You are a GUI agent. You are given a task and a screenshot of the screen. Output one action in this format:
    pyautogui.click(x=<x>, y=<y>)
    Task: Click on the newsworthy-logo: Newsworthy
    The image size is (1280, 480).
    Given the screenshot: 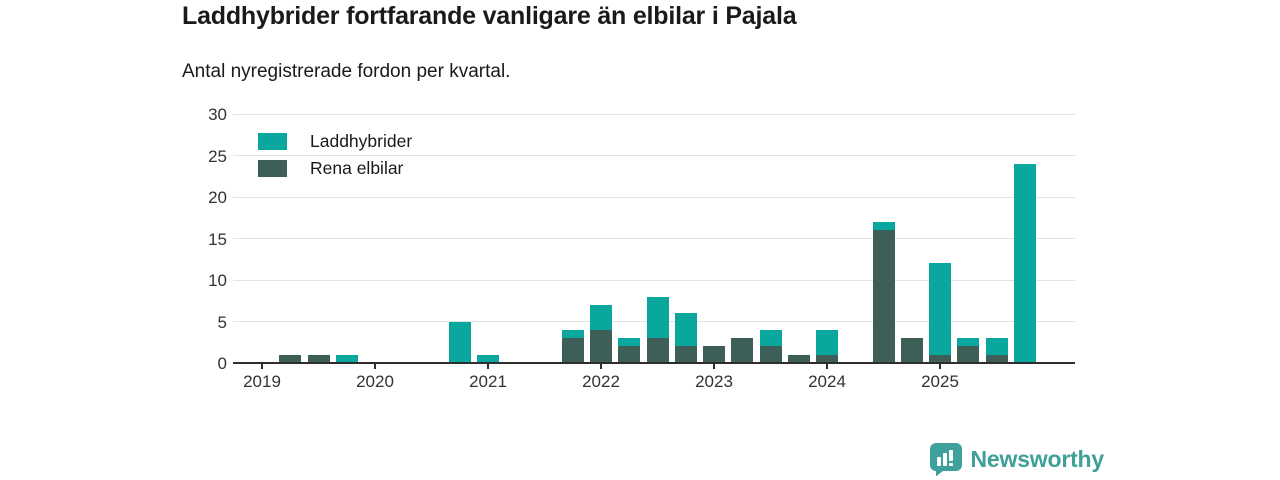 What is the action you would take?
    pyautogui.click(x=1016, y=459)
    